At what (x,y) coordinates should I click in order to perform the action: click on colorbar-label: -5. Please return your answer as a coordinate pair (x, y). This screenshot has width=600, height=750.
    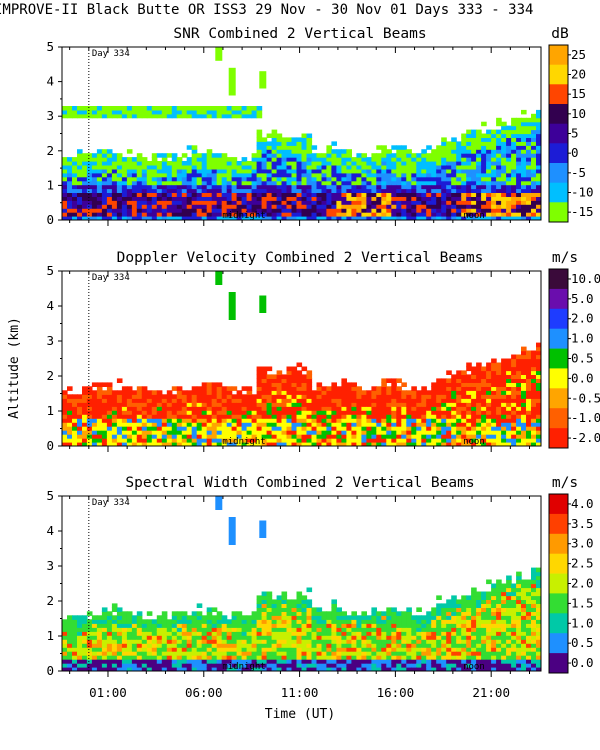
    Looking at the image, I should click on (578, 172).